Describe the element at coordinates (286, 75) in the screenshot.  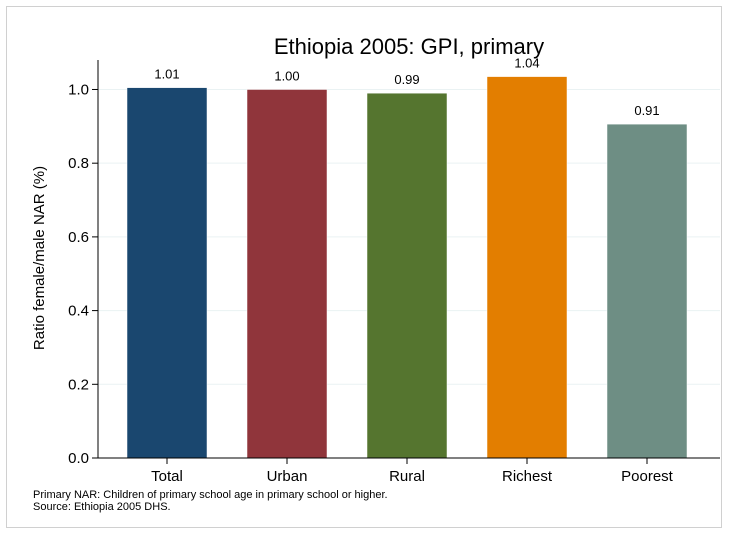
I see `data-label-urban: 1.00` at that location.